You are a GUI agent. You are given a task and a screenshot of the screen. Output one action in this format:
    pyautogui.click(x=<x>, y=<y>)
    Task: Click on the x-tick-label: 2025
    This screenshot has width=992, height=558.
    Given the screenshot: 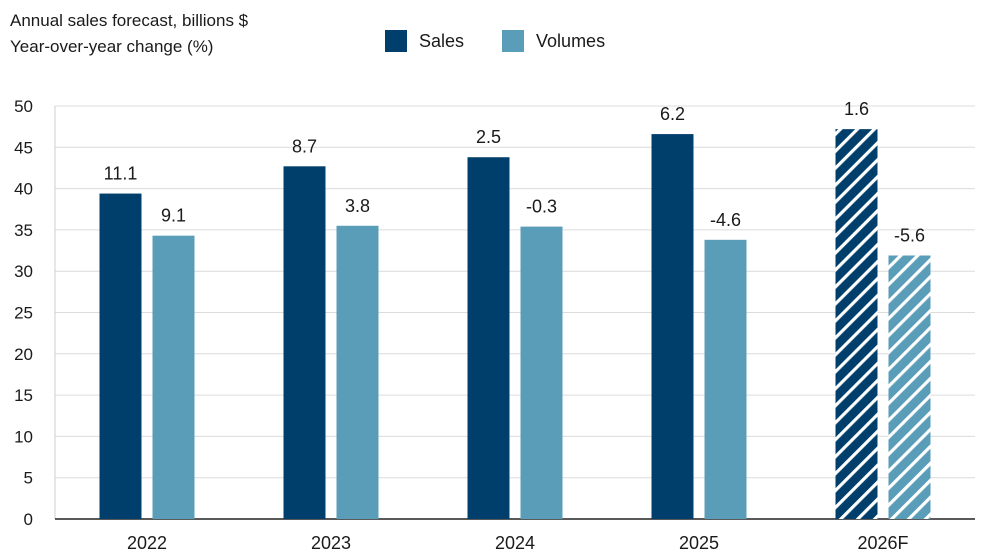 What is the action you would take?
    pyautogui.click(x=699, y=543)
    